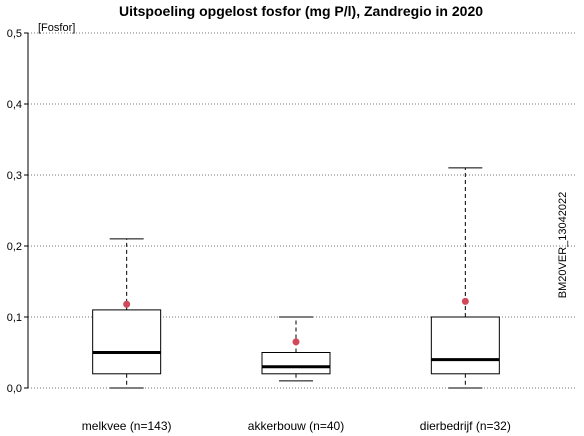 This screenshot has height=436, width=584. I want to click on category-label: melkvee (n=143), so click(127, 426).